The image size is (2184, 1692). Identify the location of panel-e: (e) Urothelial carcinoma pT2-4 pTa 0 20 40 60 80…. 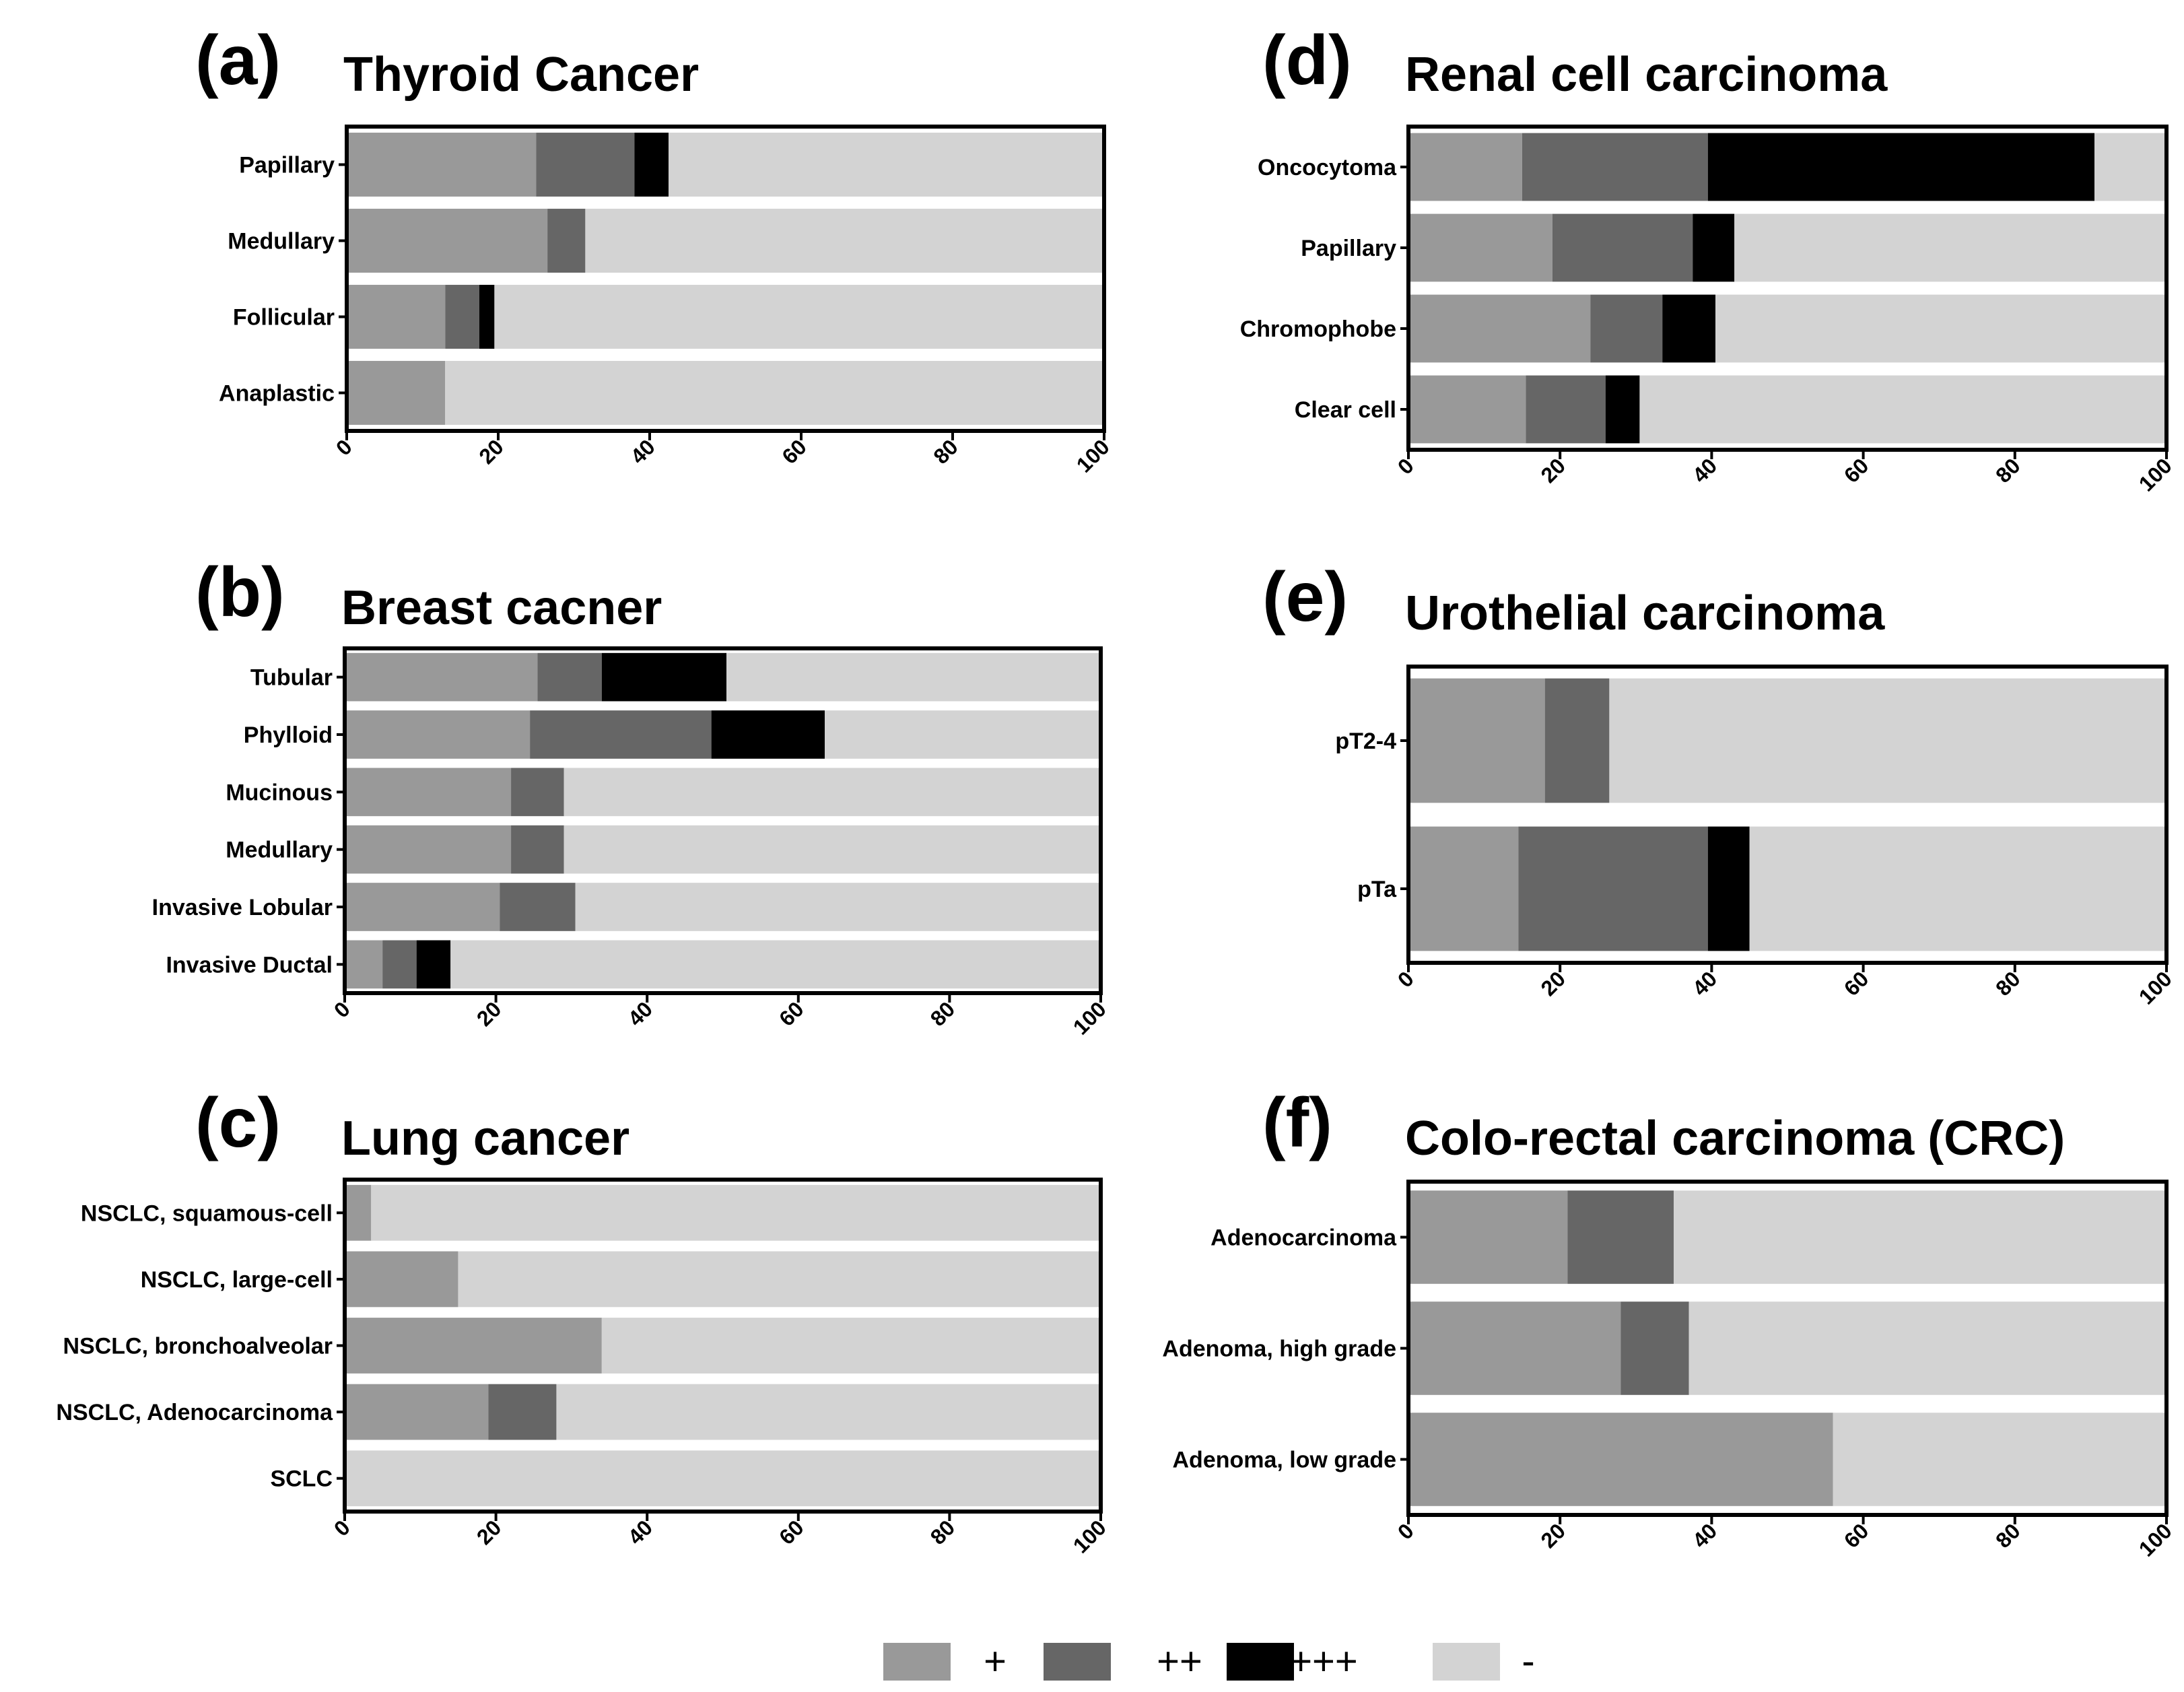
(1719, 783).